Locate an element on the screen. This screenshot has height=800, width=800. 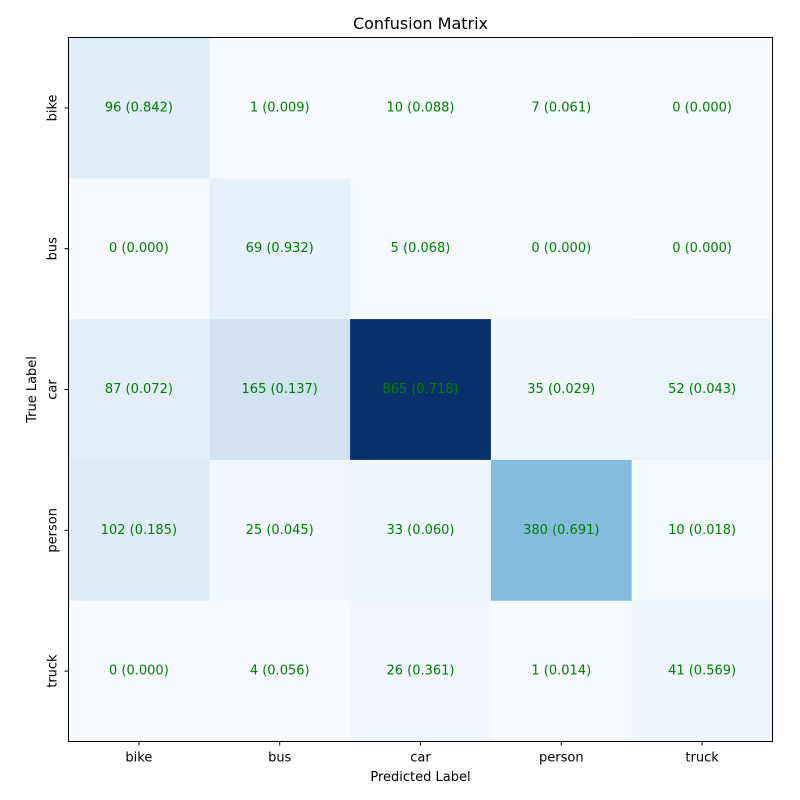
cell-value-label: 87 (0.072) is located at coordinates (139, 389).